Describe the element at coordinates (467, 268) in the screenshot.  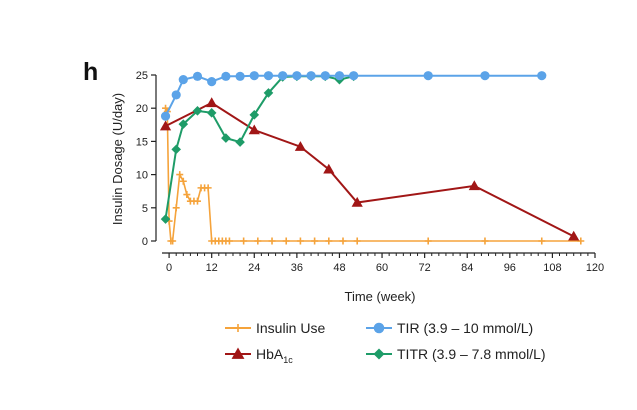
I see `x-tick-label: 84` at that location.